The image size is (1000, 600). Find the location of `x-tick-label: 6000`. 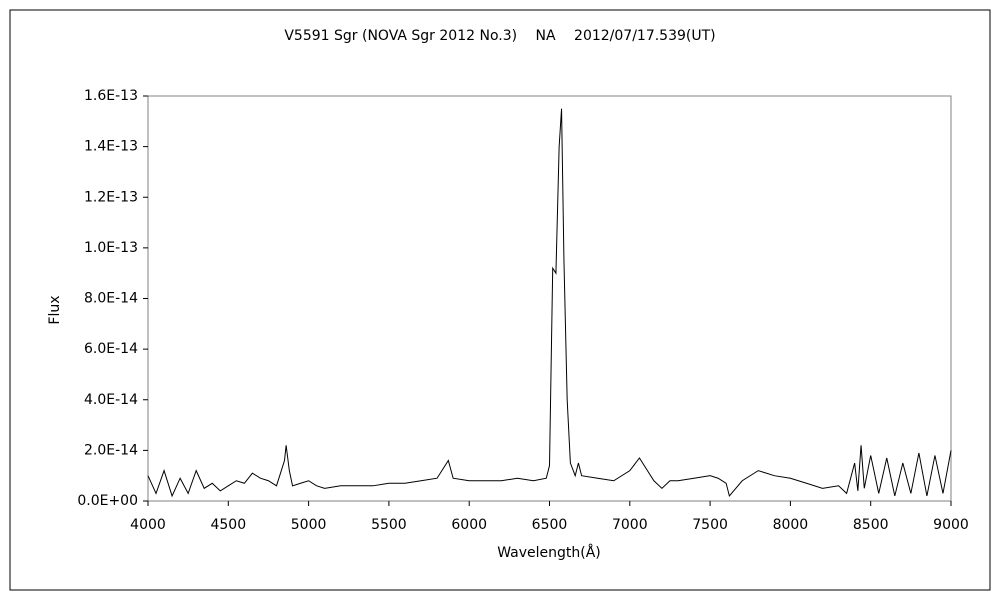

x-tick-label: 6000 is located at coordinates (469, 525).